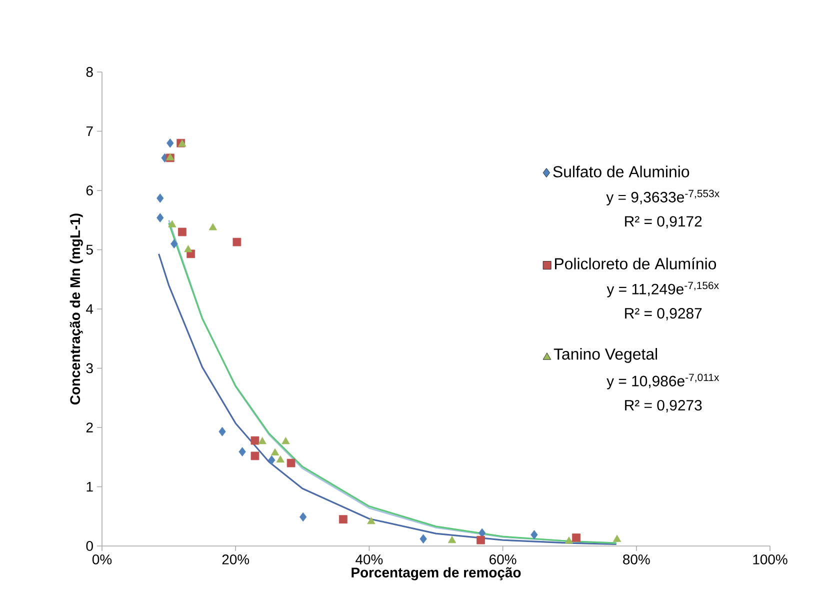  Describe the element at coordinates (89, 72) in the screenshot. I see `y-tick-label: 8` at that location.